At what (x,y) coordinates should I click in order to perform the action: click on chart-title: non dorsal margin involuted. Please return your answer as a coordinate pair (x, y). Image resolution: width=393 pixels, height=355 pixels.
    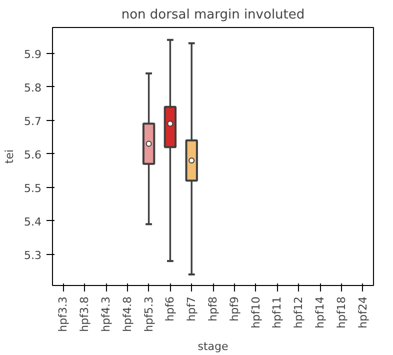
    Looking at the image, I should click on (213, 15).